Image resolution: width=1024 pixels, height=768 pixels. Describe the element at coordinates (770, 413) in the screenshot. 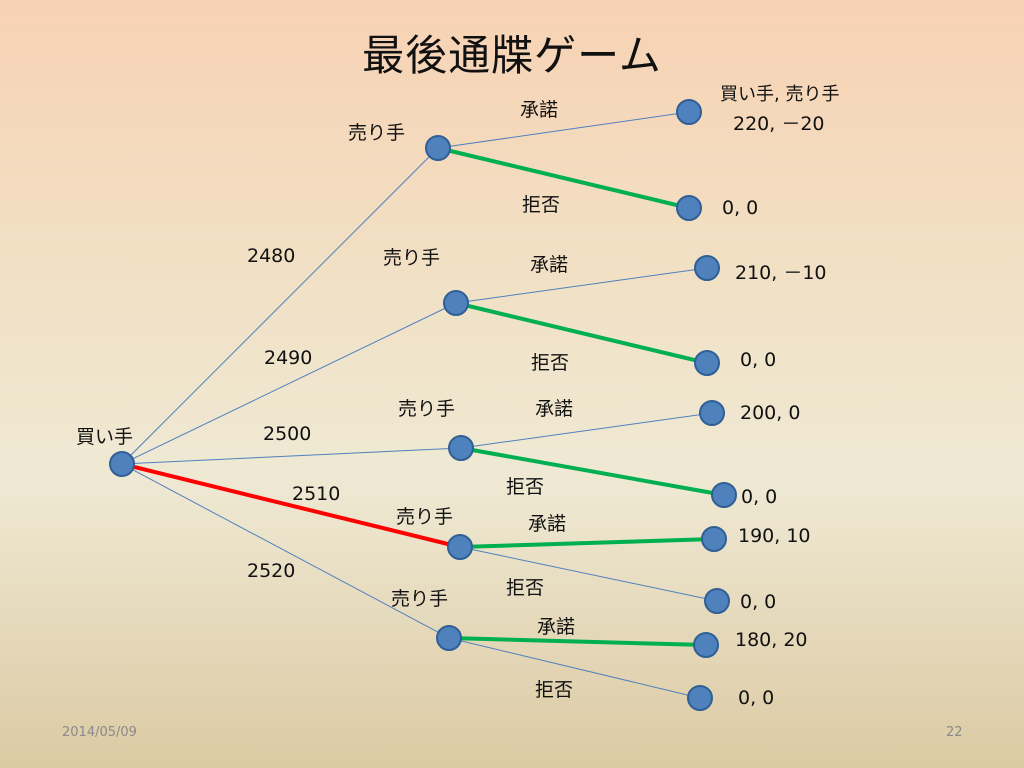

I see `accept-payoff: 200, 0` at that location.